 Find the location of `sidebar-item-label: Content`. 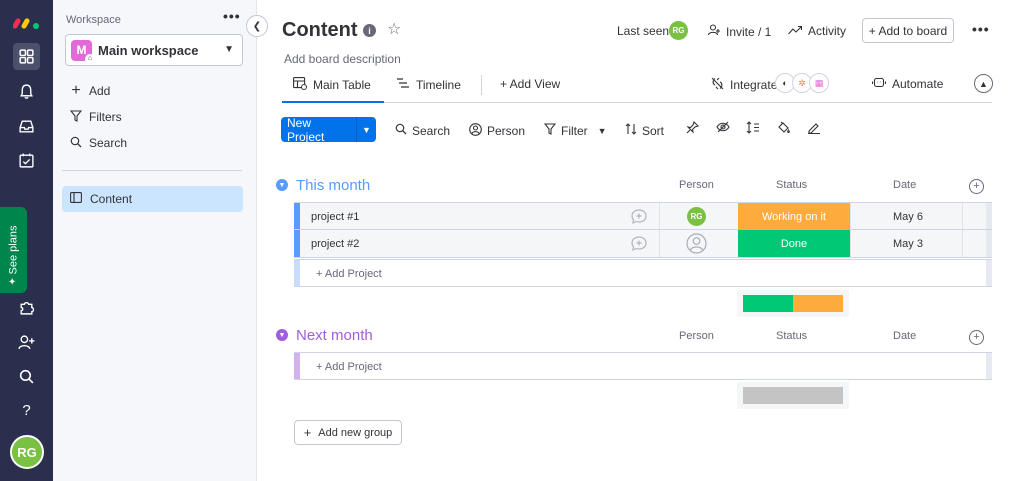

sidebar-item-label: Content is located at coordinates (111, 199).